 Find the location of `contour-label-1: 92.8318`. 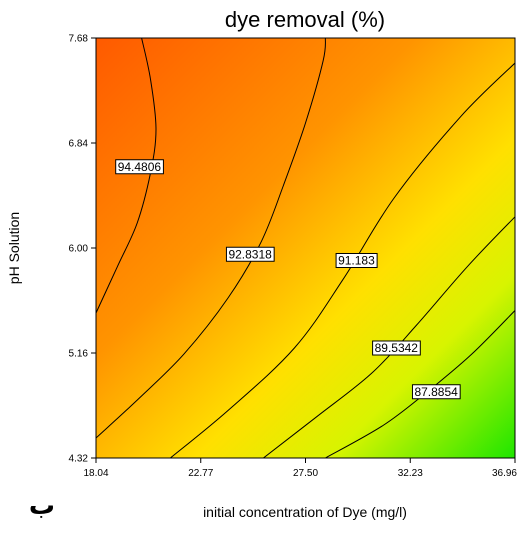

contour-label-1: 92.8318 is located at coordinates (250, 254).